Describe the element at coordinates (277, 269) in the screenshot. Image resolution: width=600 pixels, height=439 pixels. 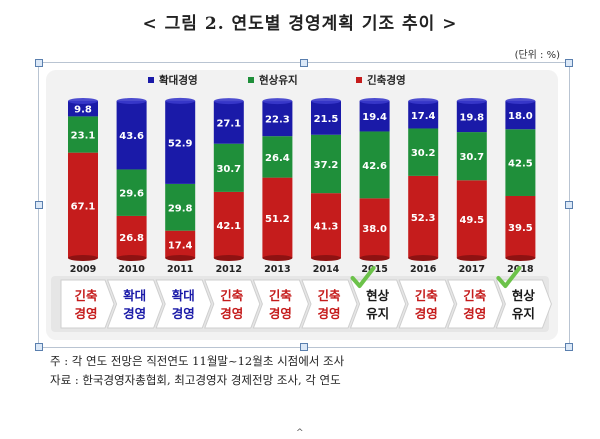
I see `x-tick-label: 2013` at that location.